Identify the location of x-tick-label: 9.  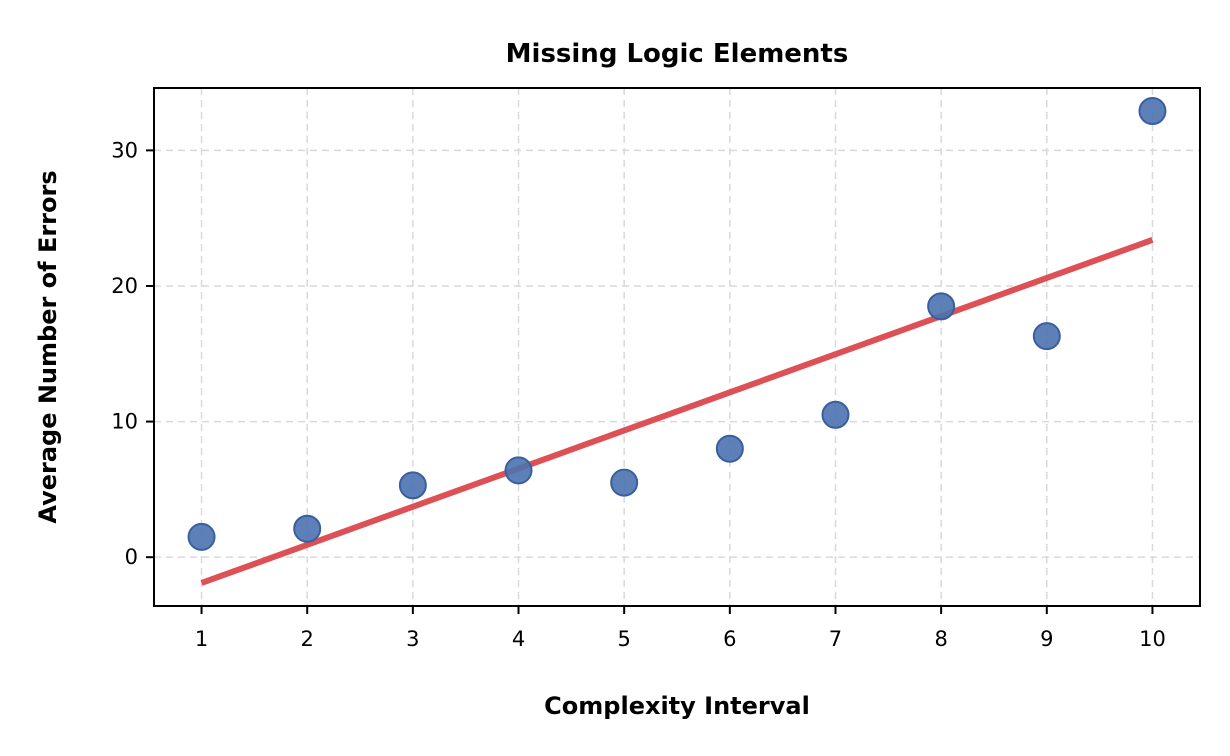
(1046, 639).